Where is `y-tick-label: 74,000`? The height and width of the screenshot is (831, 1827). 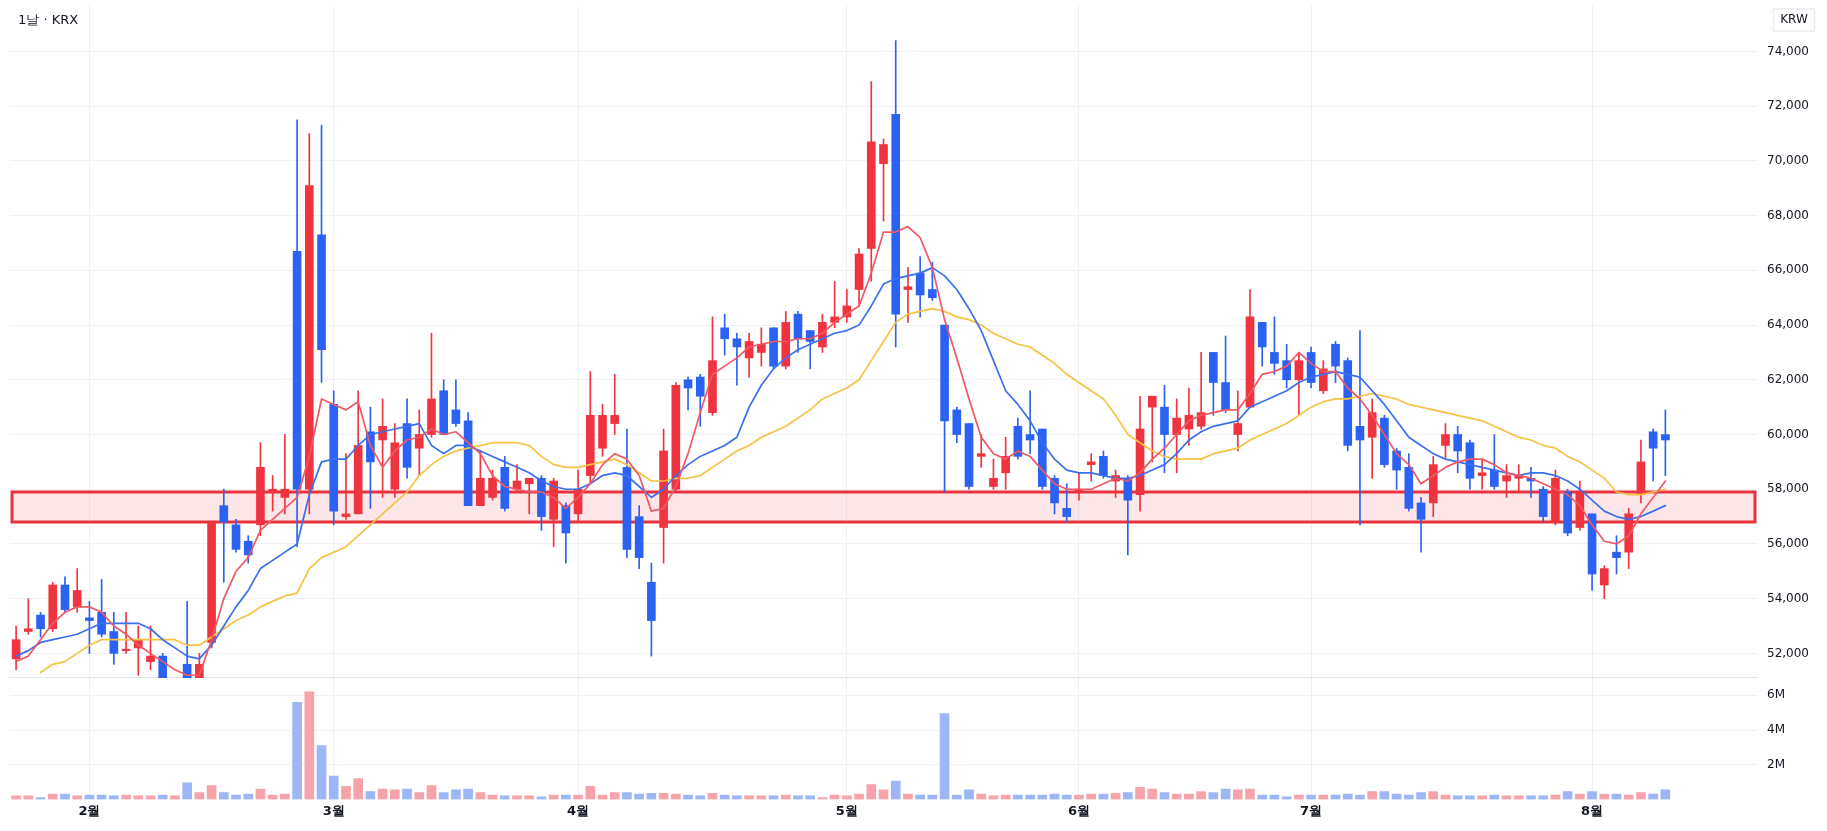
y-tick-label: 74,000 is located at coordinates (1788, 50).